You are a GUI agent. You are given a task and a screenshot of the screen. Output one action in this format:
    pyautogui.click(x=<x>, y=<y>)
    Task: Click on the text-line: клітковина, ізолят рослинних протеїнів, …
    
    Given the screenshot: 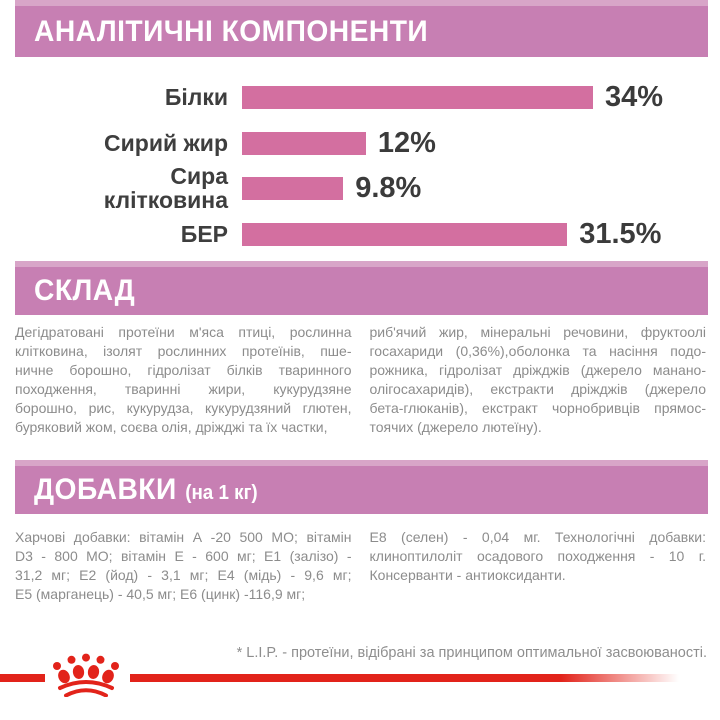 What is the action you would take?
    pyautogui.click(x=183, y=351)
    